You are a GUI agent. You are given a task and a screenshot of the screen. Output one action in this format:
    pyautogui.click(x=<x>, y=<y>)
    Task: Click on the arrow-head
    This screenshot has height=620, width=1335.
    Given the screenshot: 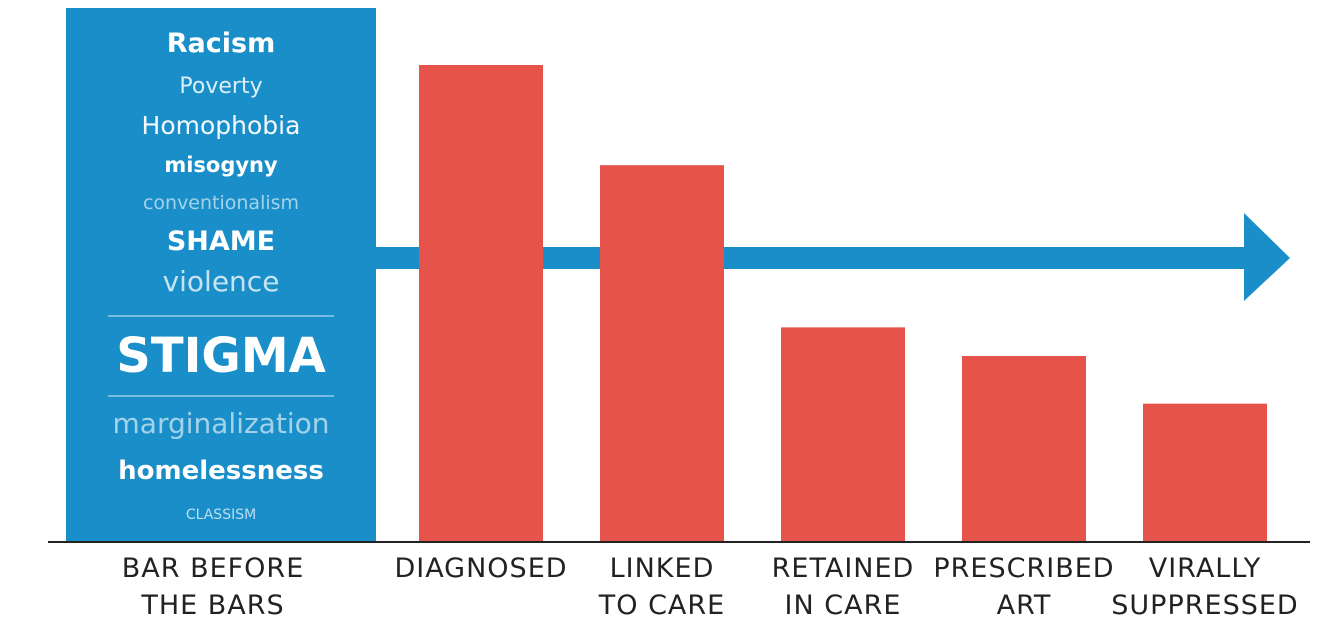 What is the action you would take?
    pyautogui.click(x=1267, y=257)
    